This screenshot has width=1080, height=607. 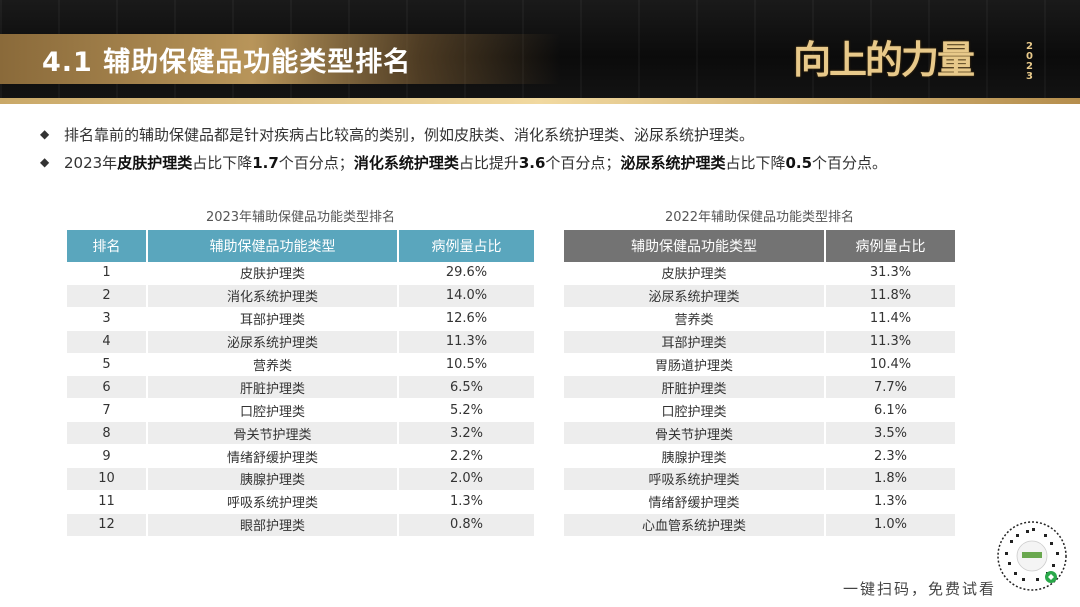 I want to click on table-row: 1 皮肤护理类 29.6%, so click(x=300, y=273).